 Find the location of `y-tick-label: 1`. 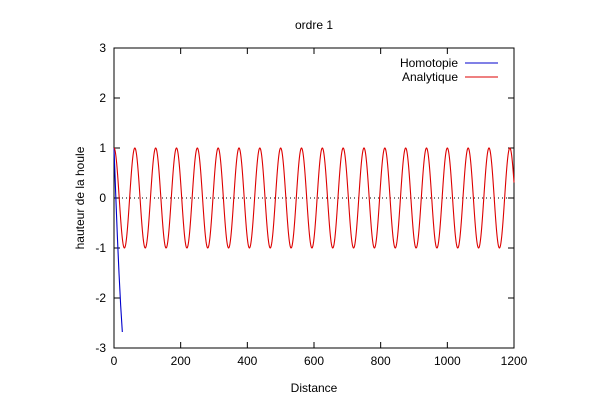

y-tick-label: 1 is located at coordinates (102, 148).